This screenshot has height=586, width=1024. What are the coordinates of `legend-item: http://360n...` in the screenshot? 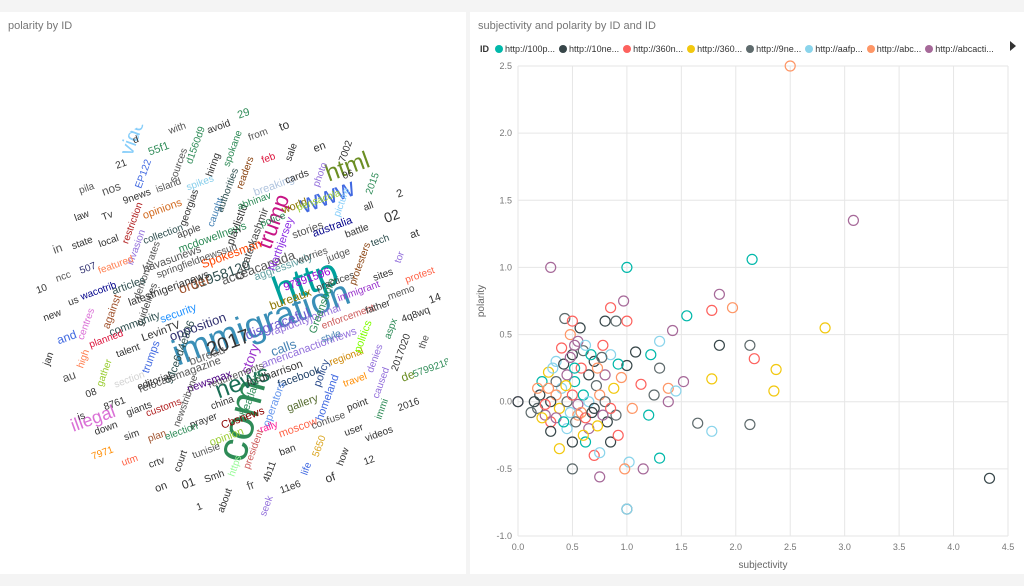 It's located at (653, 49).